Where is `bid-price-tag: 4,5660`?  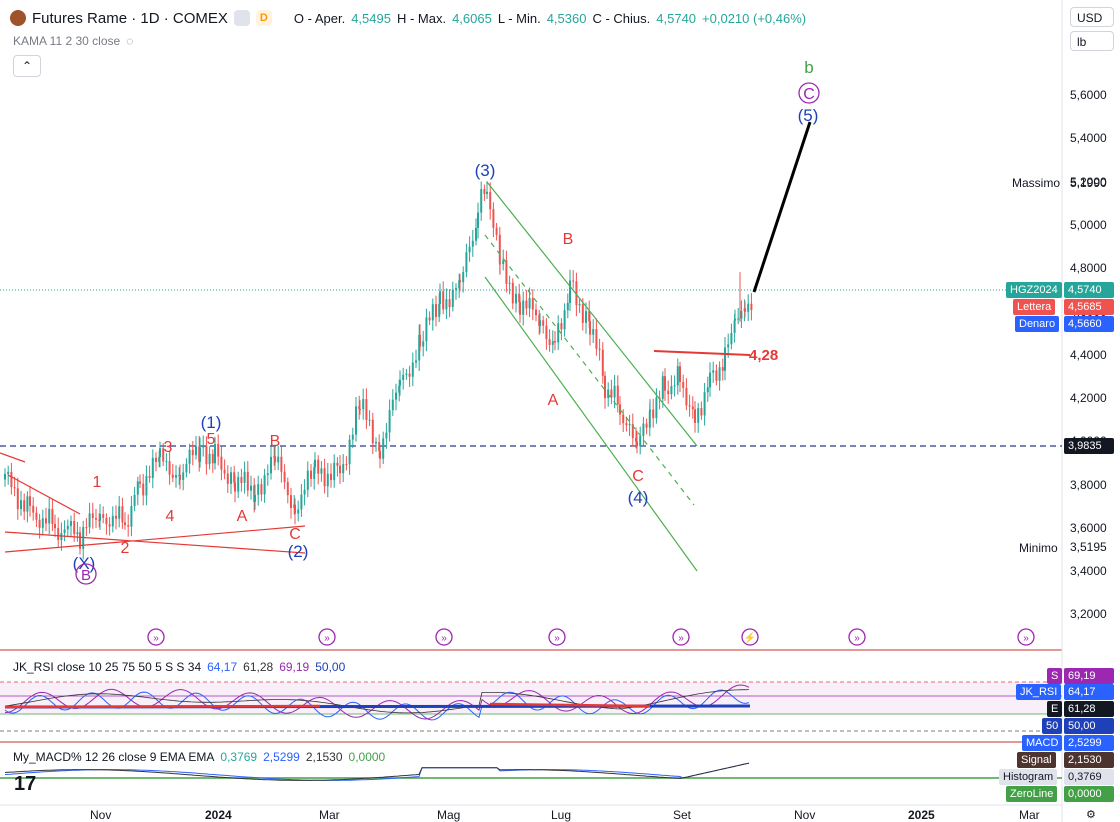
bid-price-tag: 4,5660 is located at coordinates (1089, 324).